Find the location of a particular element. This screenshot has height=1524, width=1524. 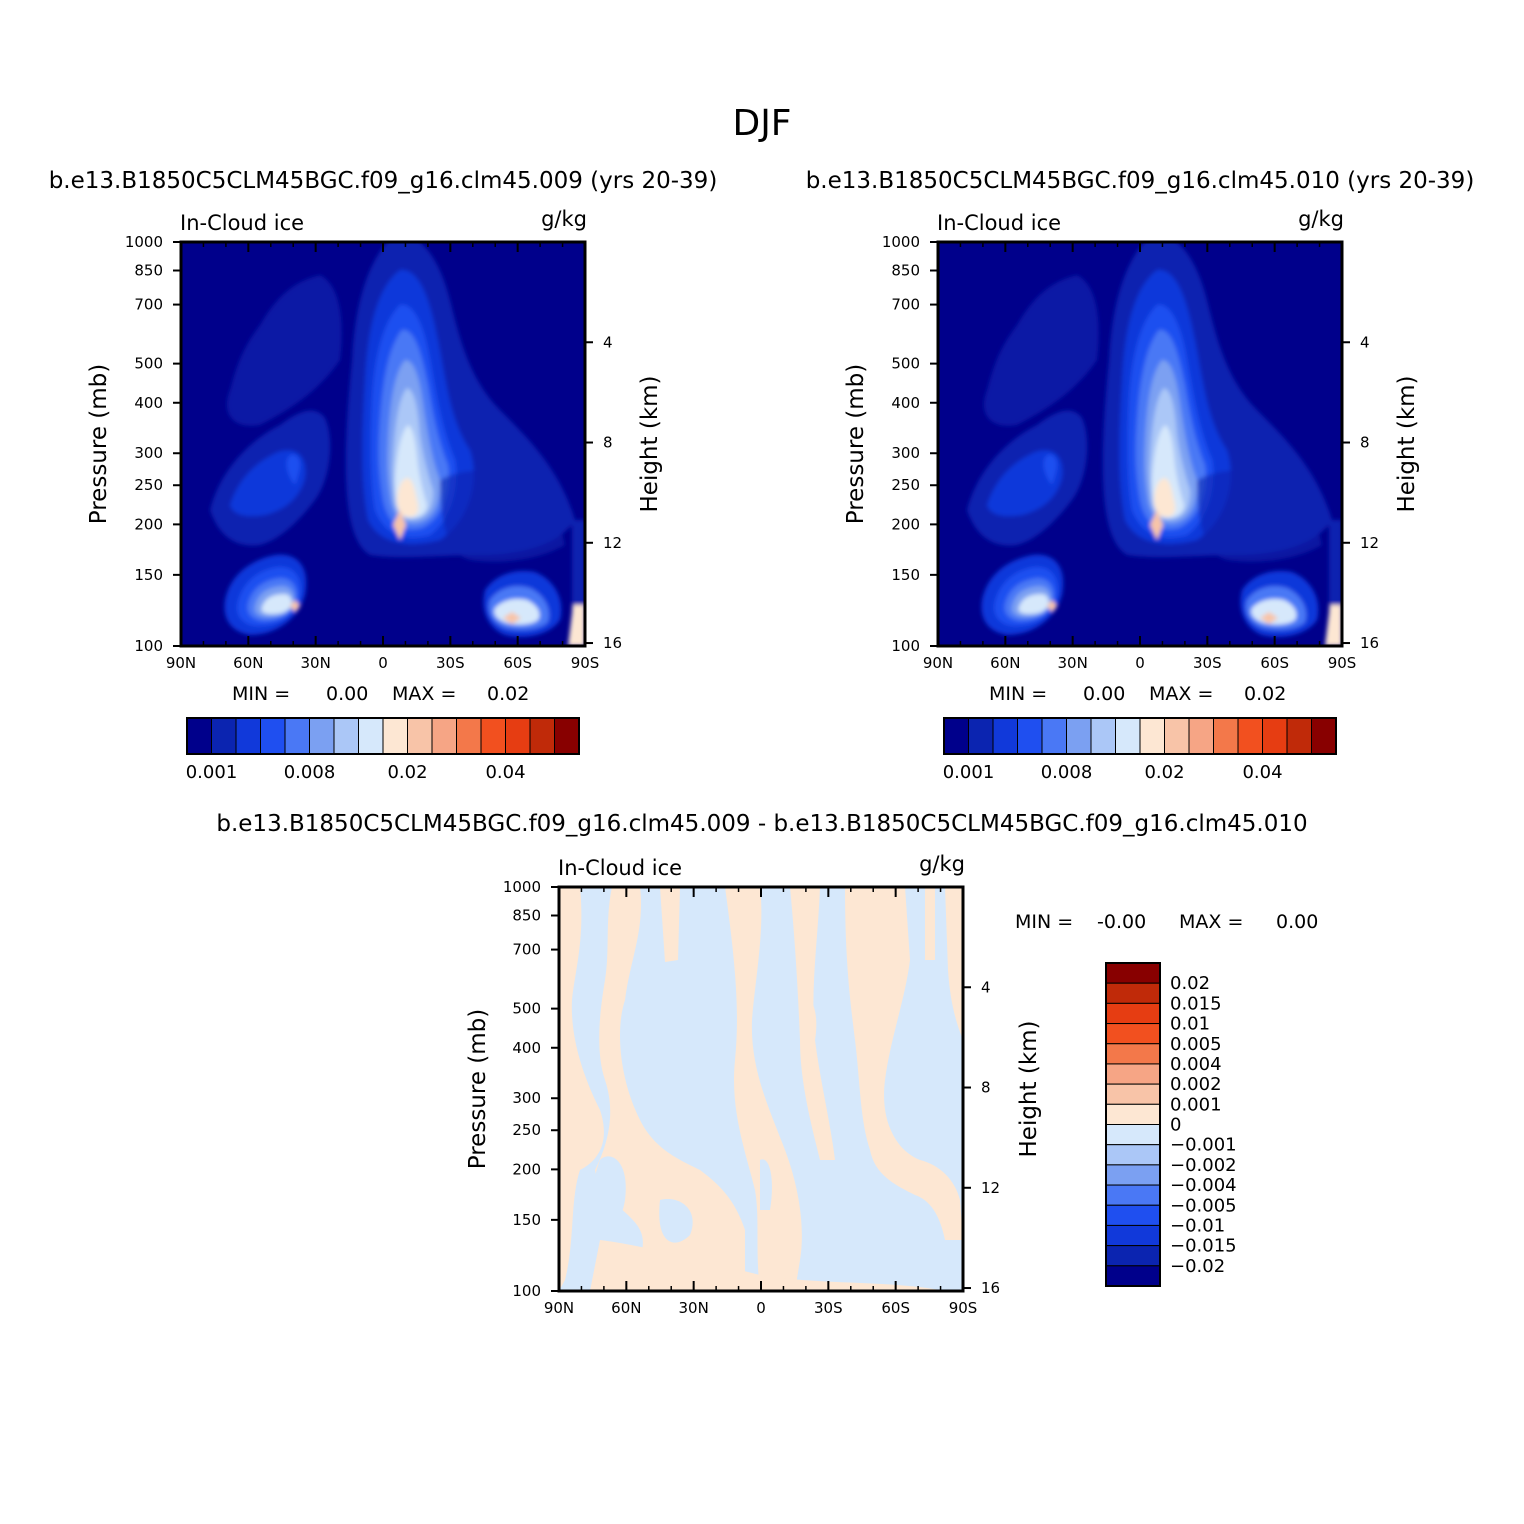

panel-difference-max-label: MAX = is located at coordinates (1211, 922).